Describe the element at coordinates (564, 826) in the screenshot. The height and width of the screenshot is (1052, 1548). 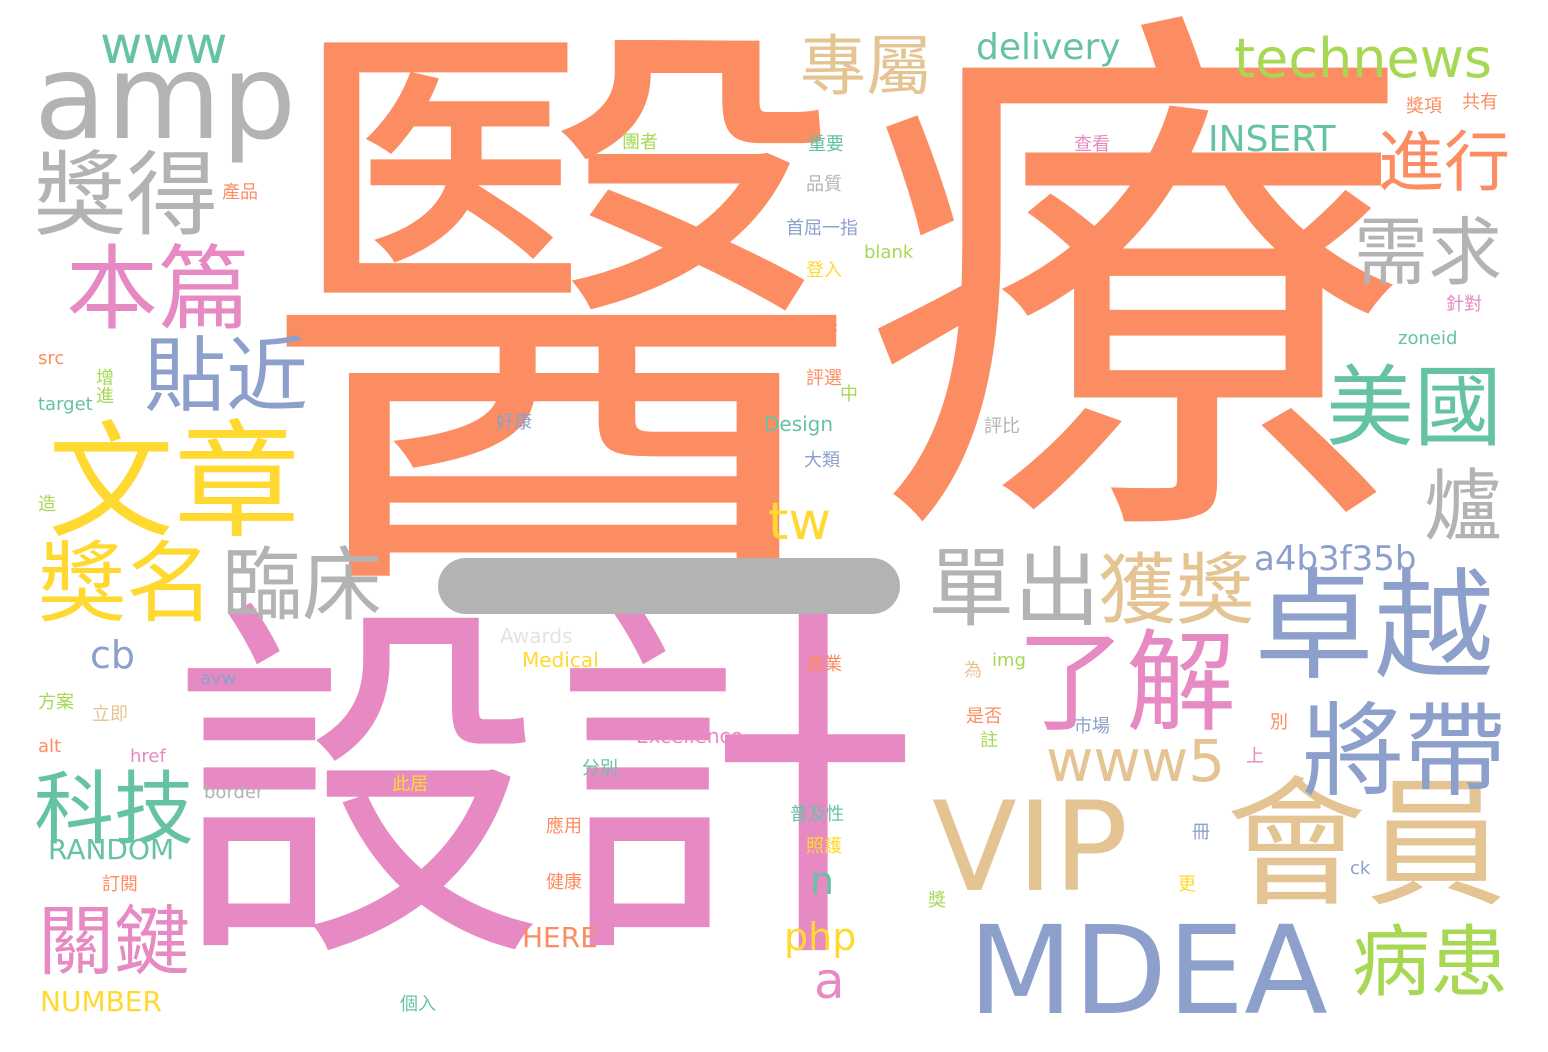
I see `word-yingyong: 應用` at that location.